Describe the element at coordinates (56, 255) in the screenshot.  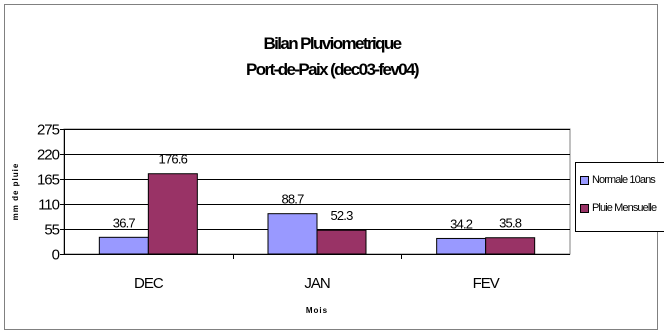
I see `y-tick-label: 0` at that location.